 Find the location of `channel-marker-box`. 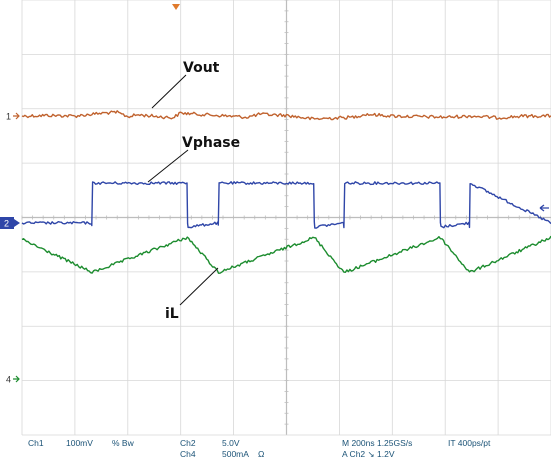

channel-marker-box is located at coordinates (7, 223).